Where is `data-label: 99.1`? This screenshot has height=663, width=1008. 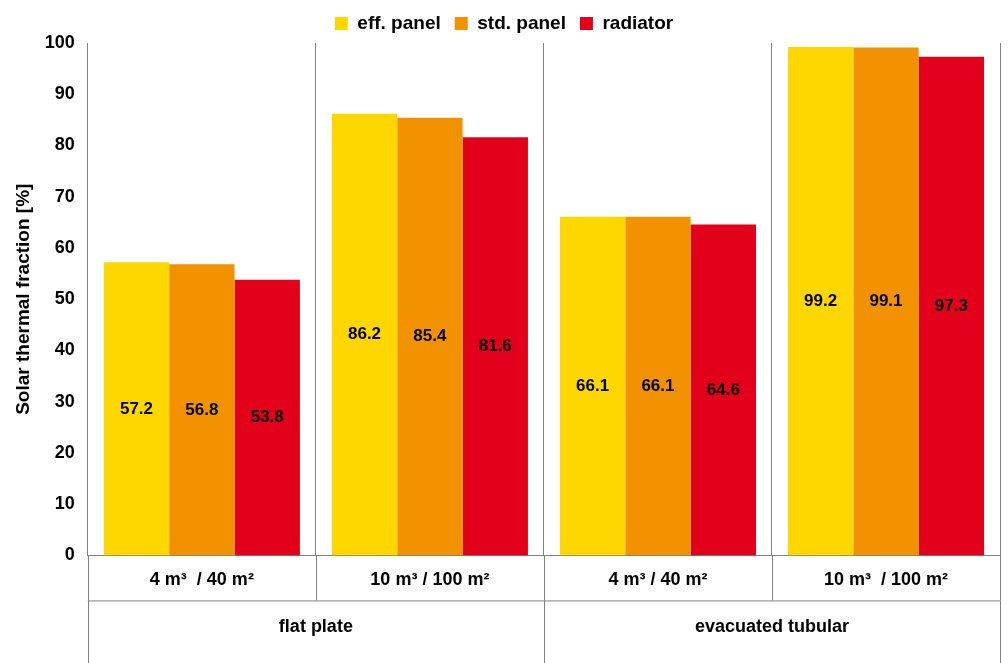
data-label: 99.1 is located at coordinates (886, 301).